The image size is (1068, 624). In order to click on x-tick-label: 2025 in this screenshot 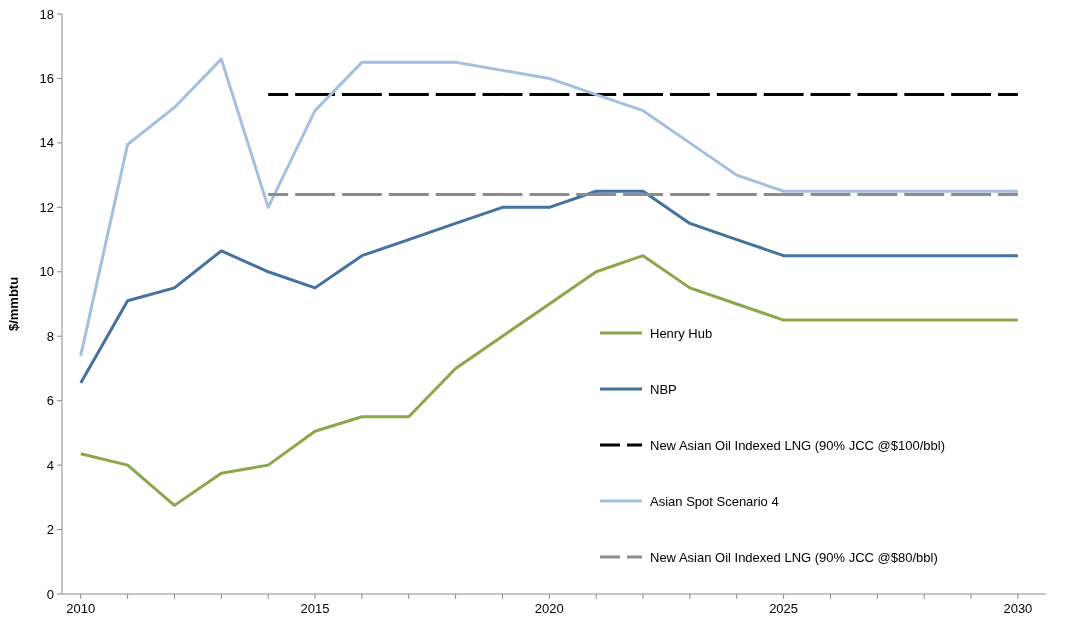, I will do `click(784, 608)`.